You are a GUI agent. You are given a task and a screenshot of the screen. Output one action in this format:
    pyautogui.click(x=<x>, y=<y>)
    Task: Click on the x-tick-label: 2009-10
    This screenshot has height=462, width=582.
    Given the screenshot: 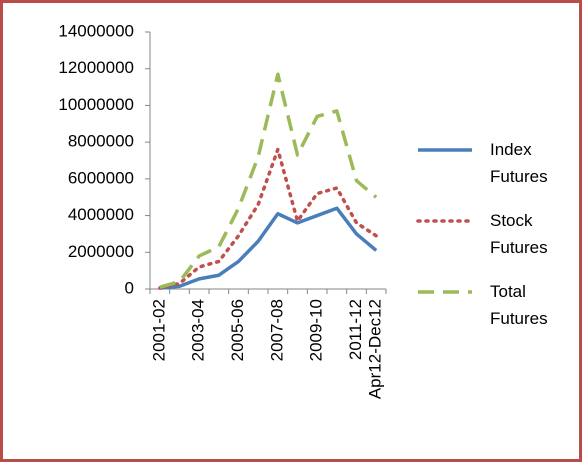 What is the action you would take?
    pyautogui.click(x=316, y=330)
    